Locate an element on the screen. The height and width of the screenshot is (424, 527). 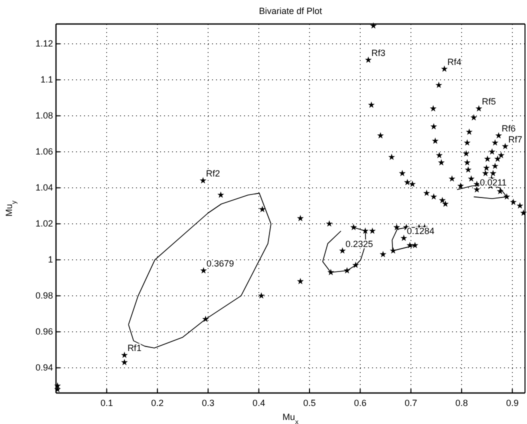
x-tick-label: 0.7 is located at coordinates (411, 403).